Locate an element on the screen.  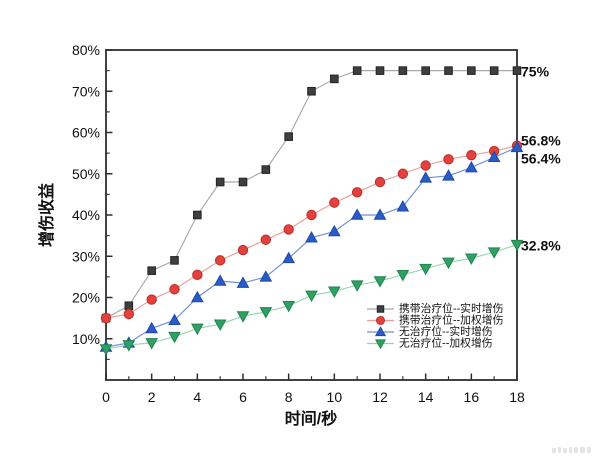
end-value-annotation: 75% is located at coordinates (535, 72).